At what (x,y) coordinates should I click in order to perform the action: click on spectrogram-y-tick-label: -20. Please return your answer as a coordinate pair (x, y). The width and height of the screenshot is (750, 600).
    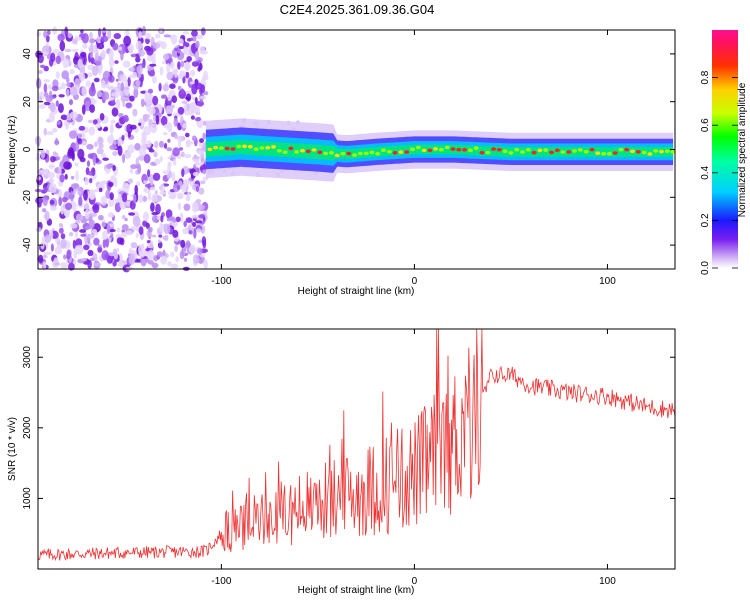
    Looking at the image, I should click on (27, 197).